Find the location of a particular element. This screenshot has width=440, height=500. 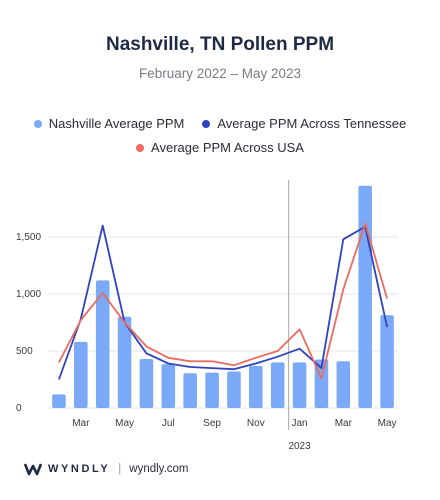

footer-url: wyndly.com is located at coordinates (159, 469).